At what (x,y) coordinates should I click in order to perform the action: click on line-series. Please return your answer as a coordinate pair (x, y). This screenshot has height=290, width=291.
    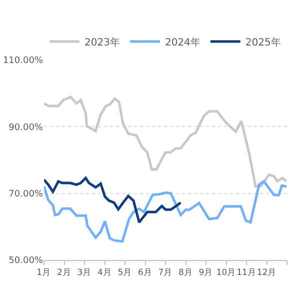
    Looking at the image, I should click on (113, 200).